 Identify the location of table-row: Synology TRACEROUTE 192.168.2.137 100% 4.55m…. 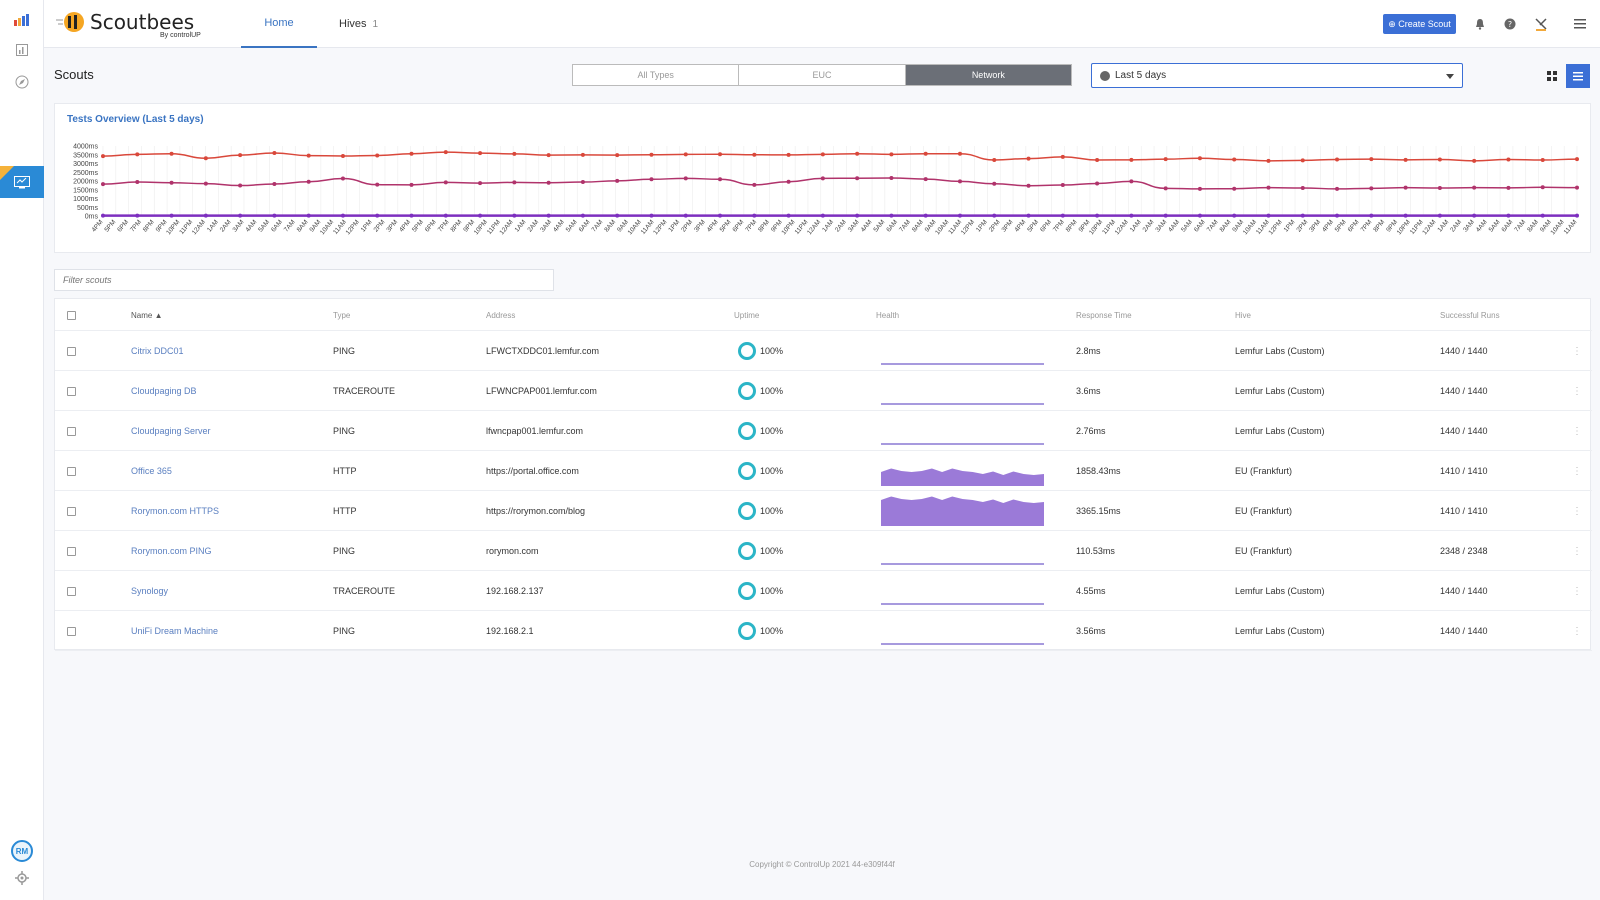
(823, 591).